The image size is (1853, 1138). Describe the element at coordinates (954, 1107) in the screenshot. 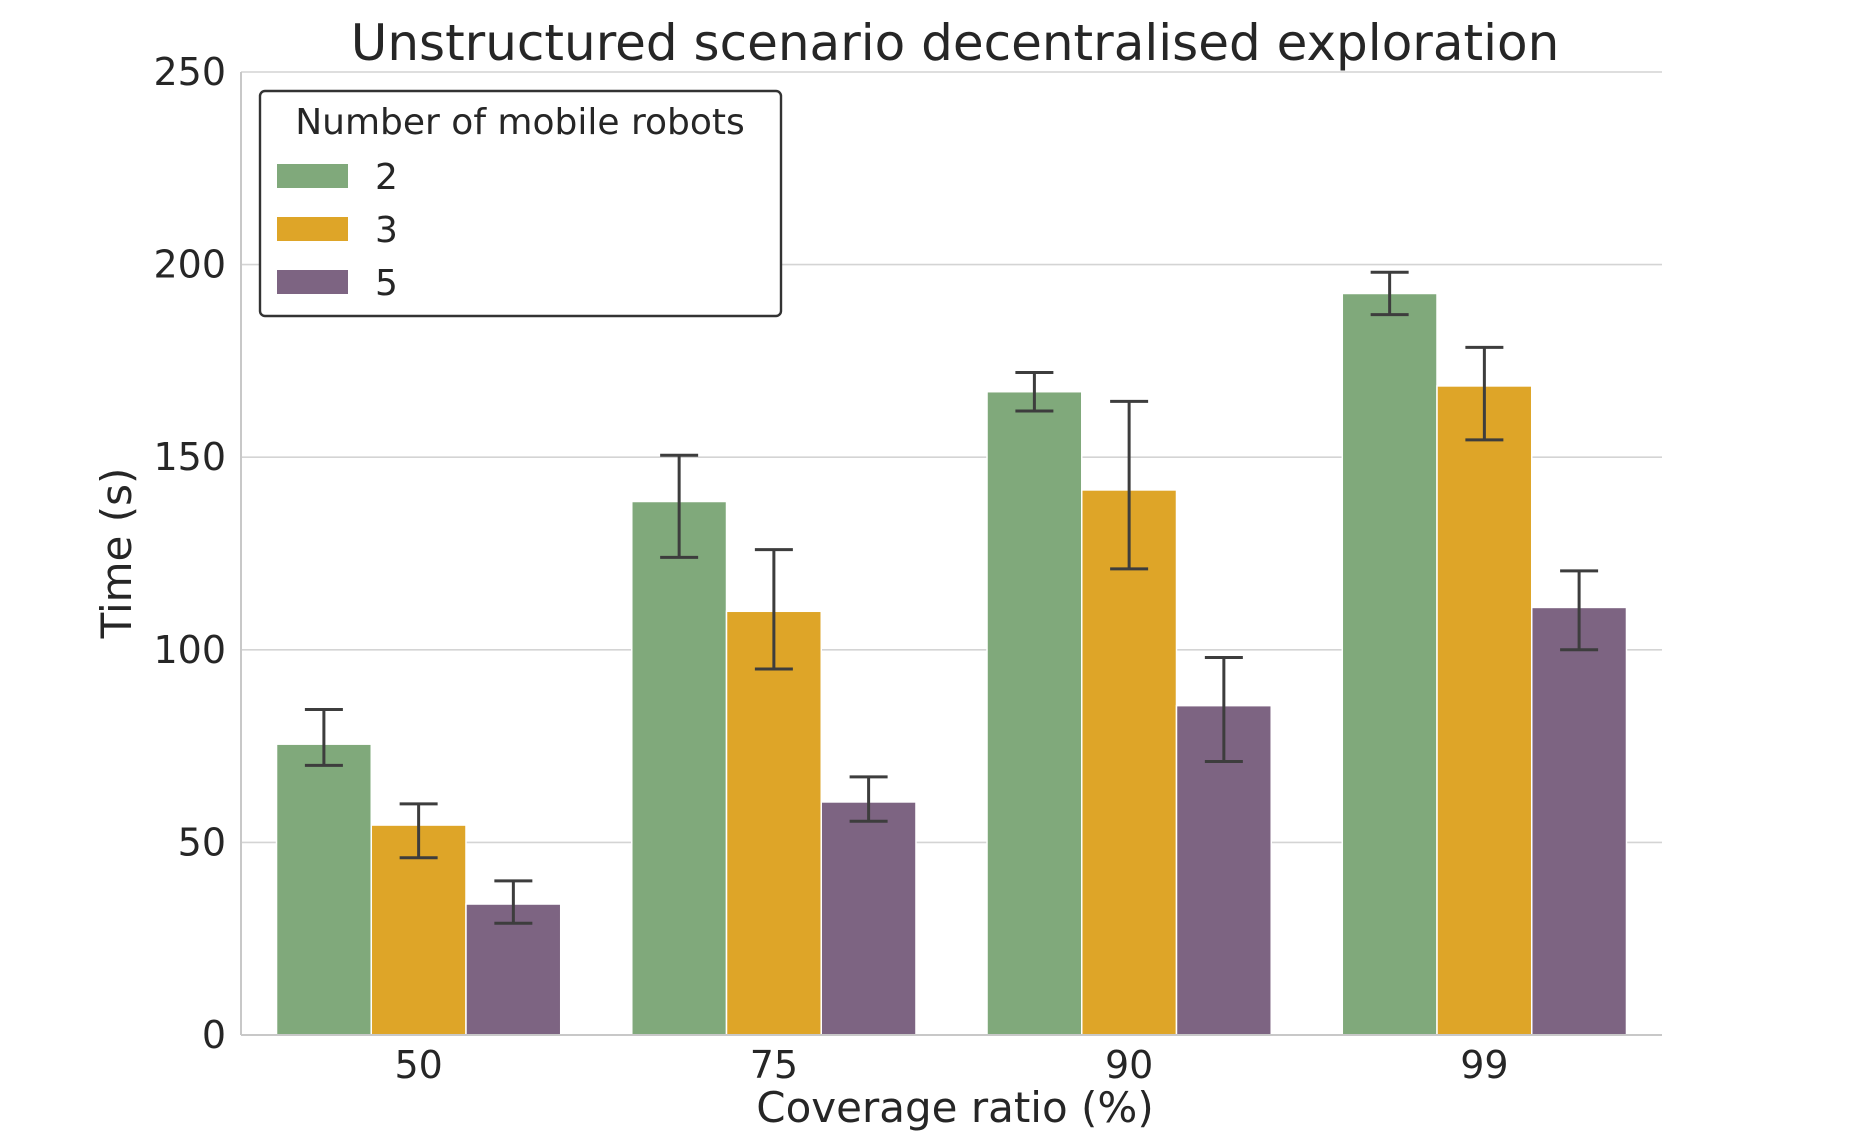

I see `x-axis-label: Coverage ratio (%)` at that location.